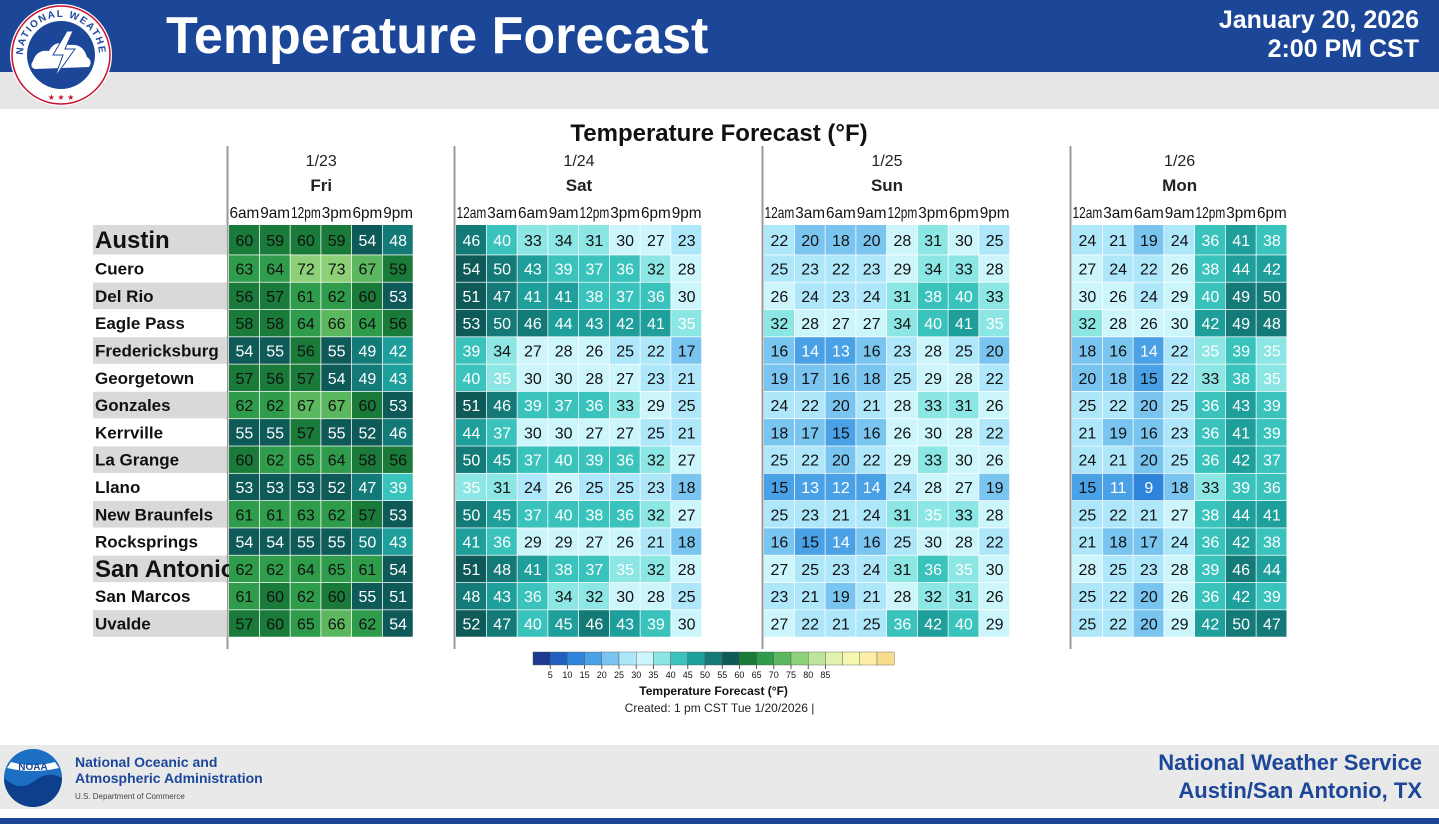 The height and width of the screenshot is (824, 1439). What do you see at coordinates (625, 433) in the screenshot?
I see `cell-value-label: 27` at bounding box center [625, 433].